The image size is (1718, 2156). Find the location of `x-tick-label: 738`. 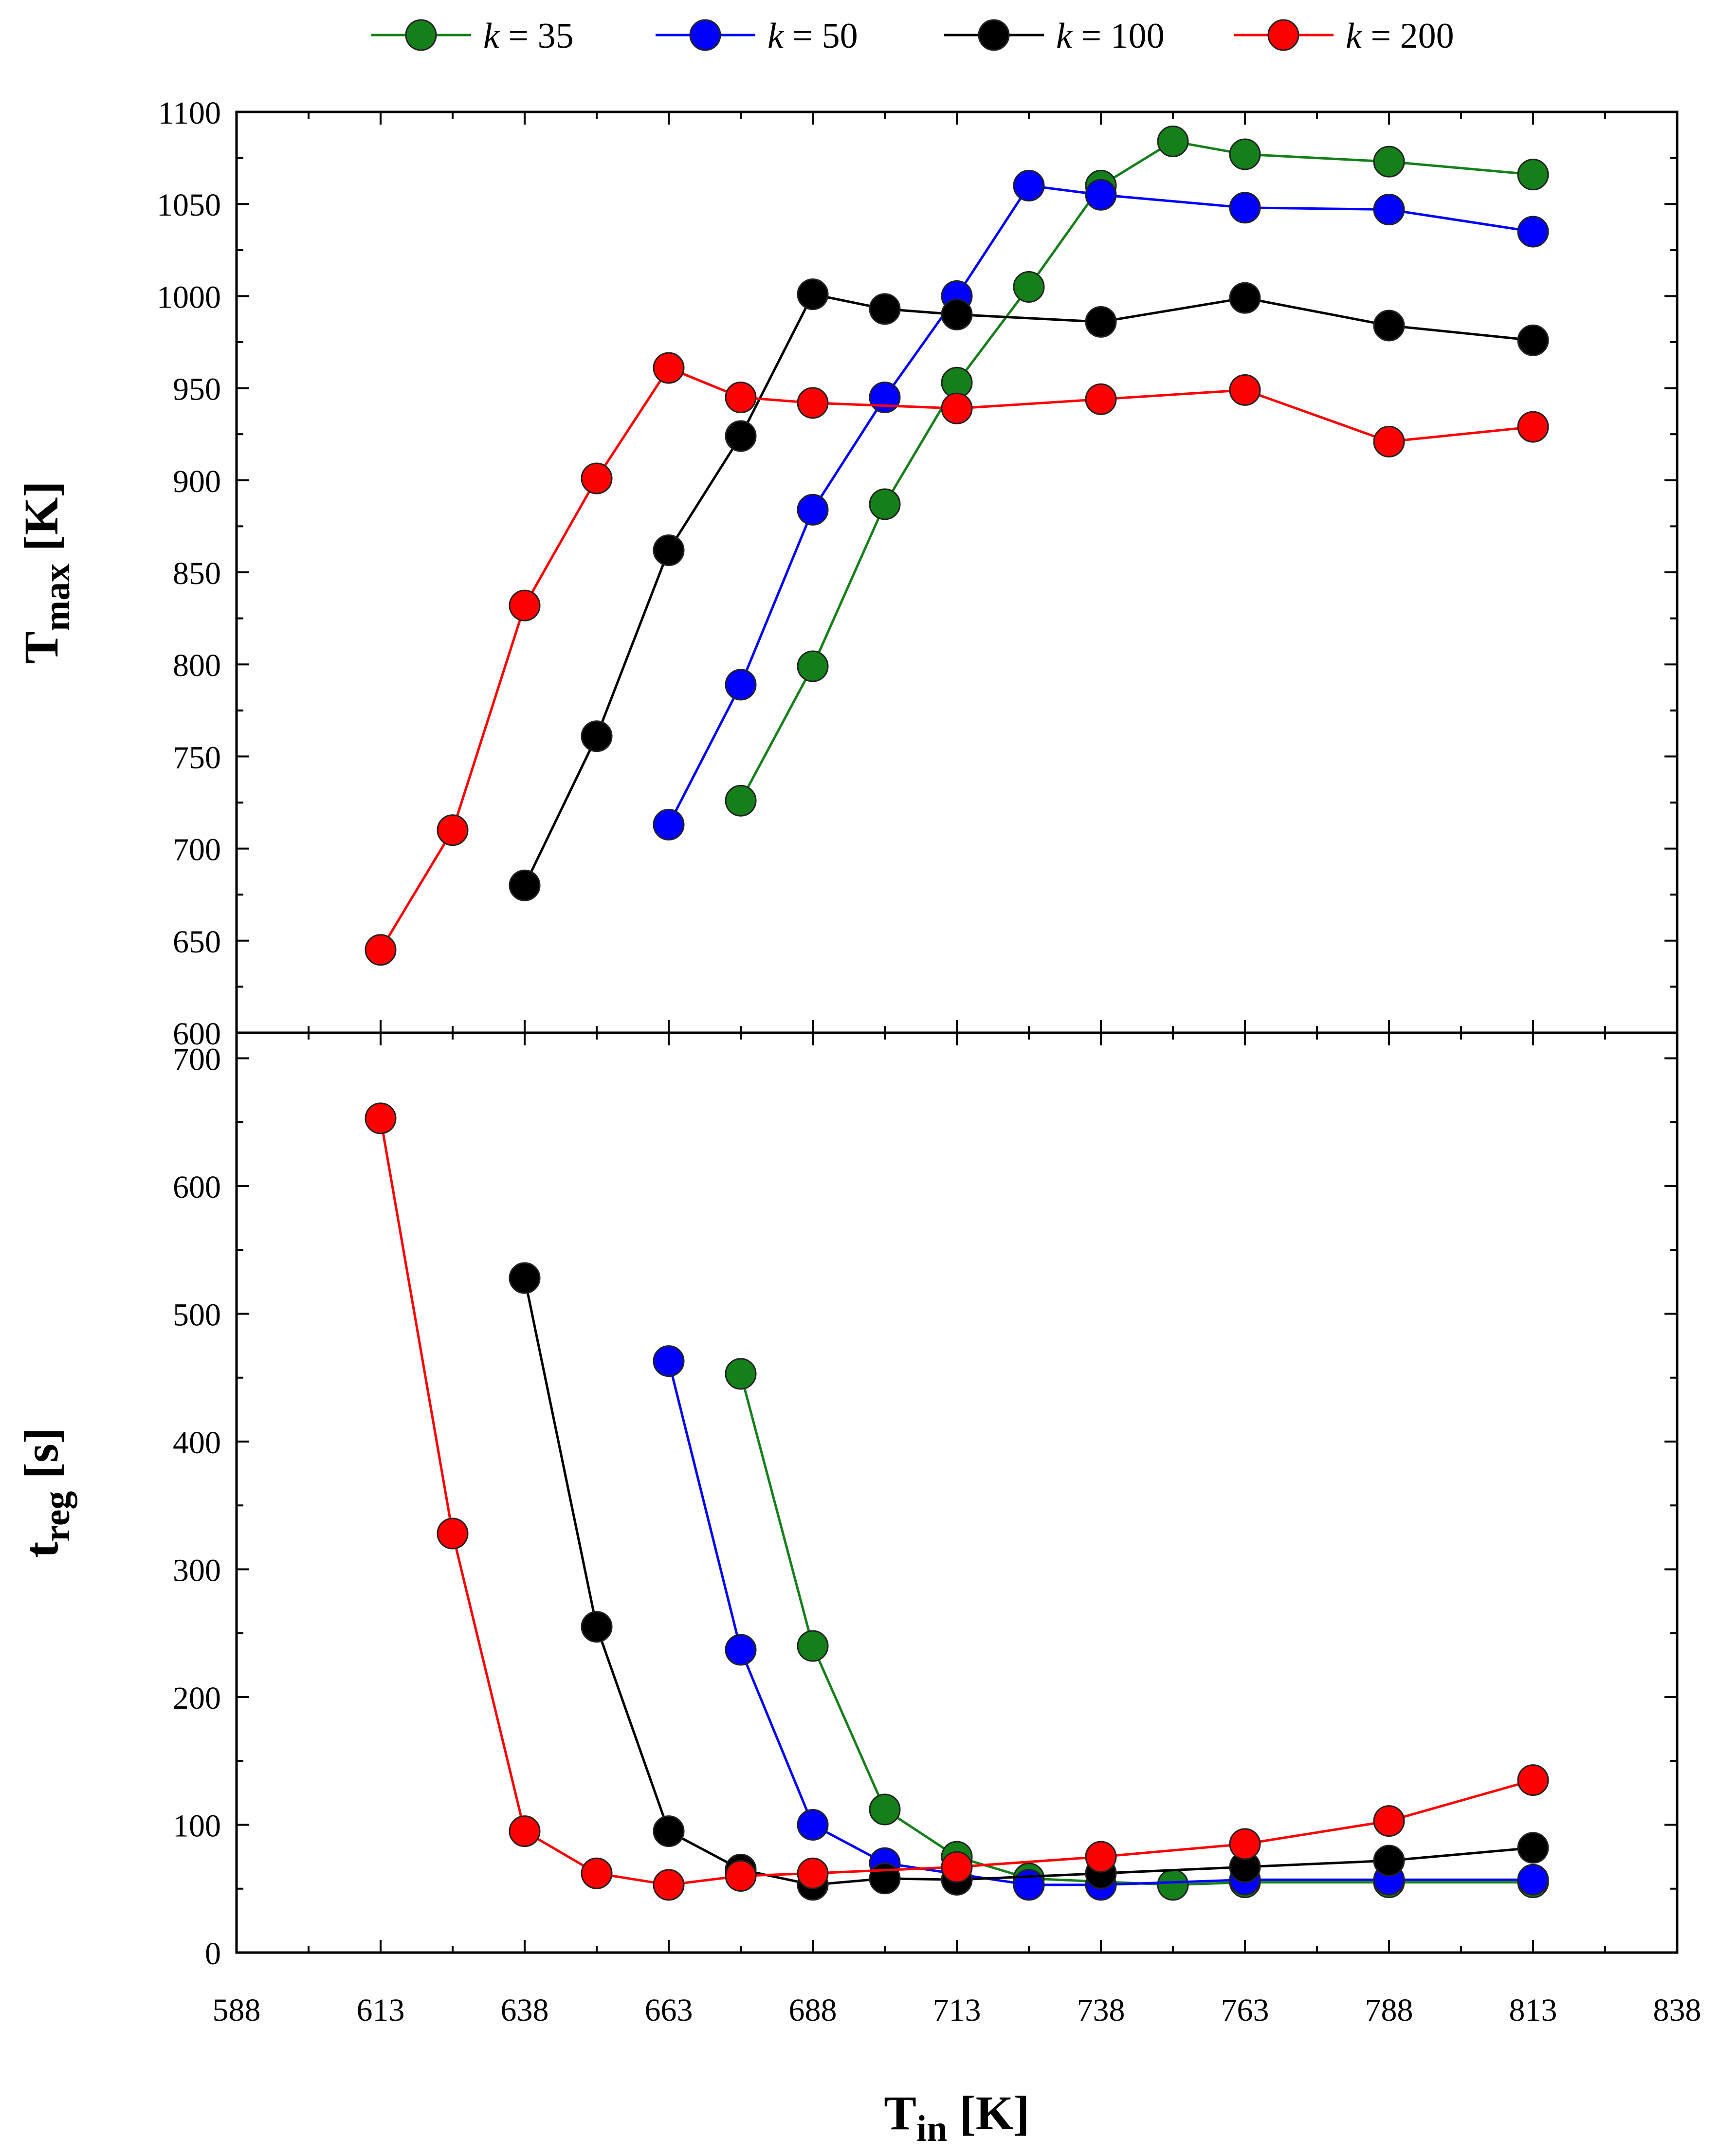

x-tick-label: 738 is located at coordinates (1101, 2010).